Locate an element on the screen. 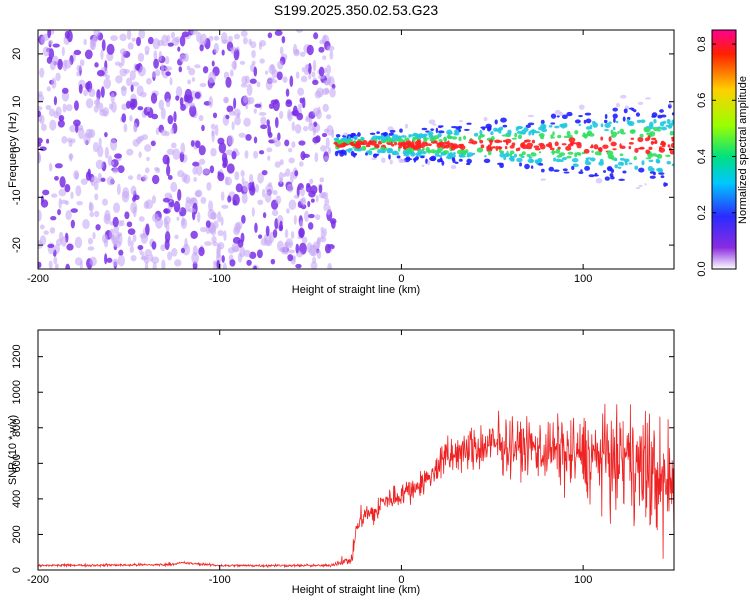 The width and height of the screenshot is (750, 600). colorbar-label: Normalized spectral amplitude is located at coordinates (743, 150).